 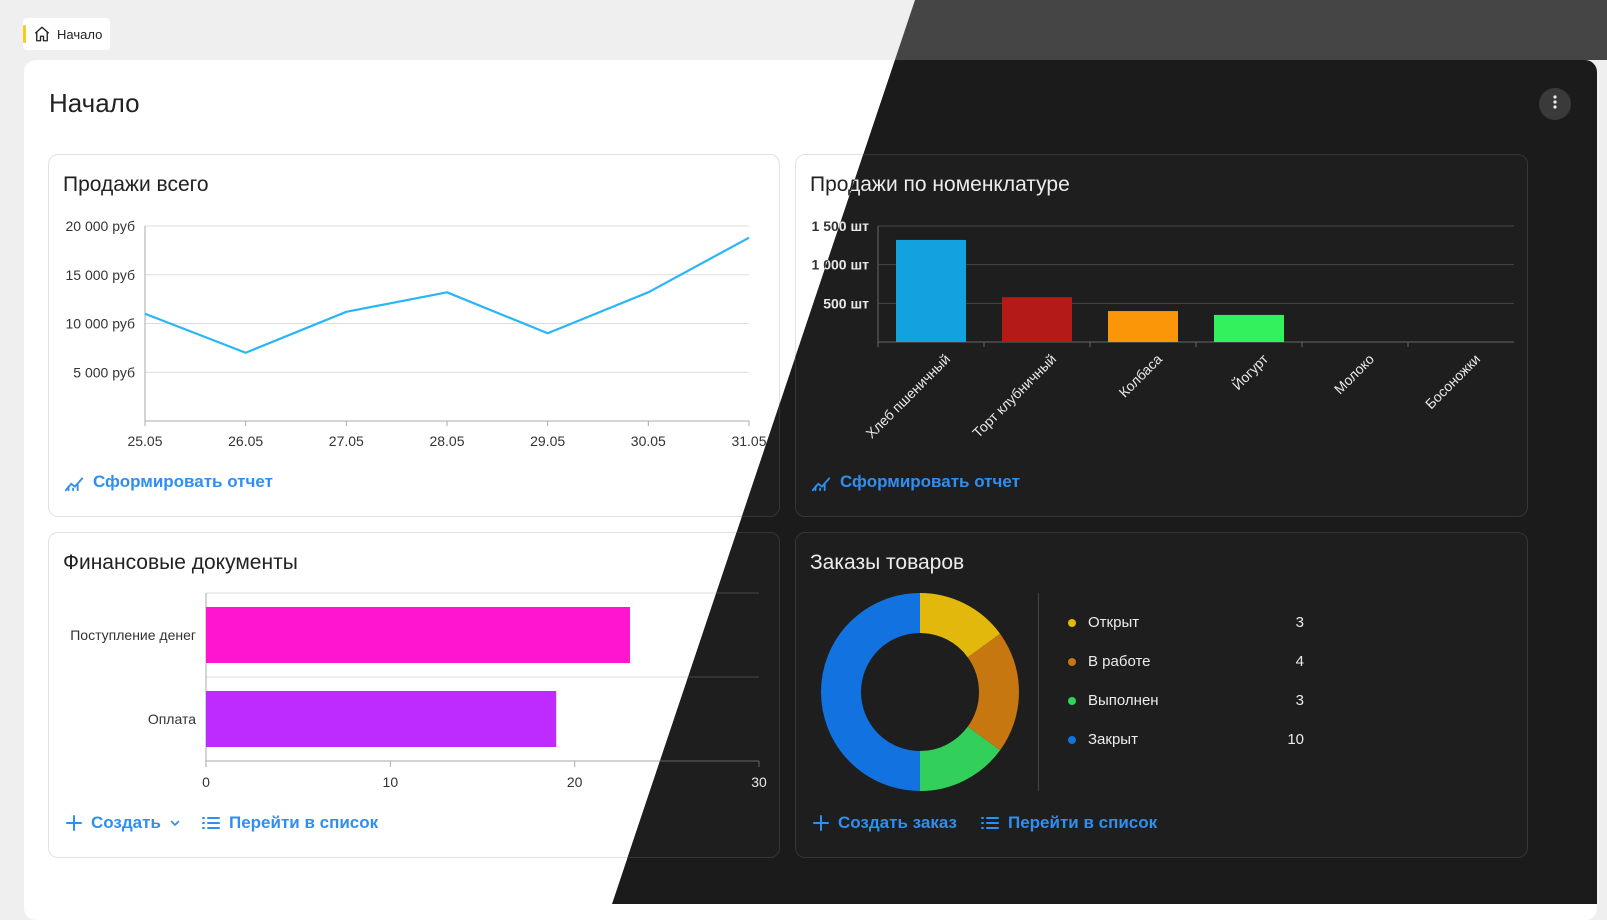 What do you see at coordinates (1141, 376) in the screenshot?
I see `x-tick-label: Колбаса` at bounding box center [1141, 376].